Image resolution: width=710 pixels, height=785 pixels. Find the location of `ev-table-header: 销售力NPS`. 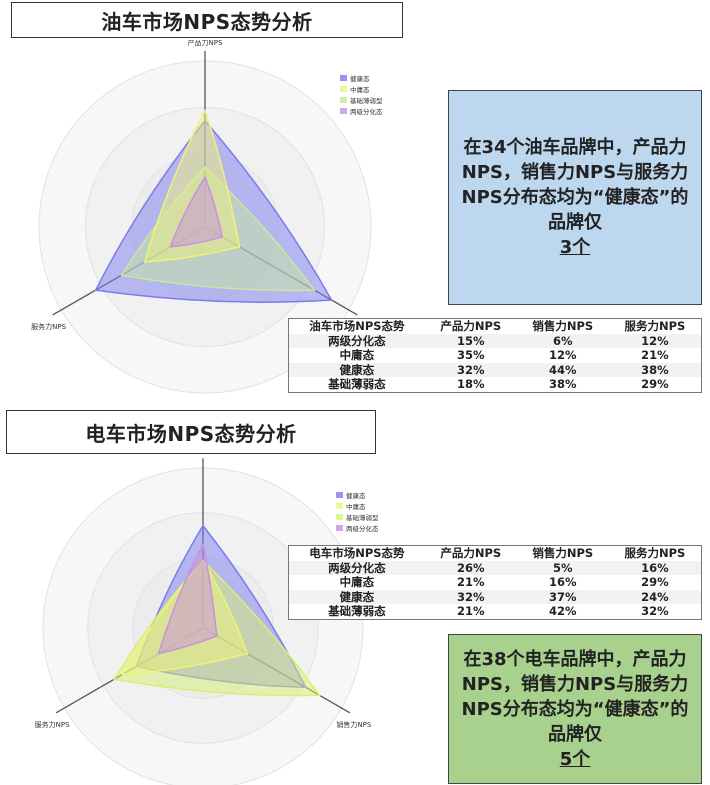

ev-table-header: 销售力NPS is located at coordinates (563, 553).